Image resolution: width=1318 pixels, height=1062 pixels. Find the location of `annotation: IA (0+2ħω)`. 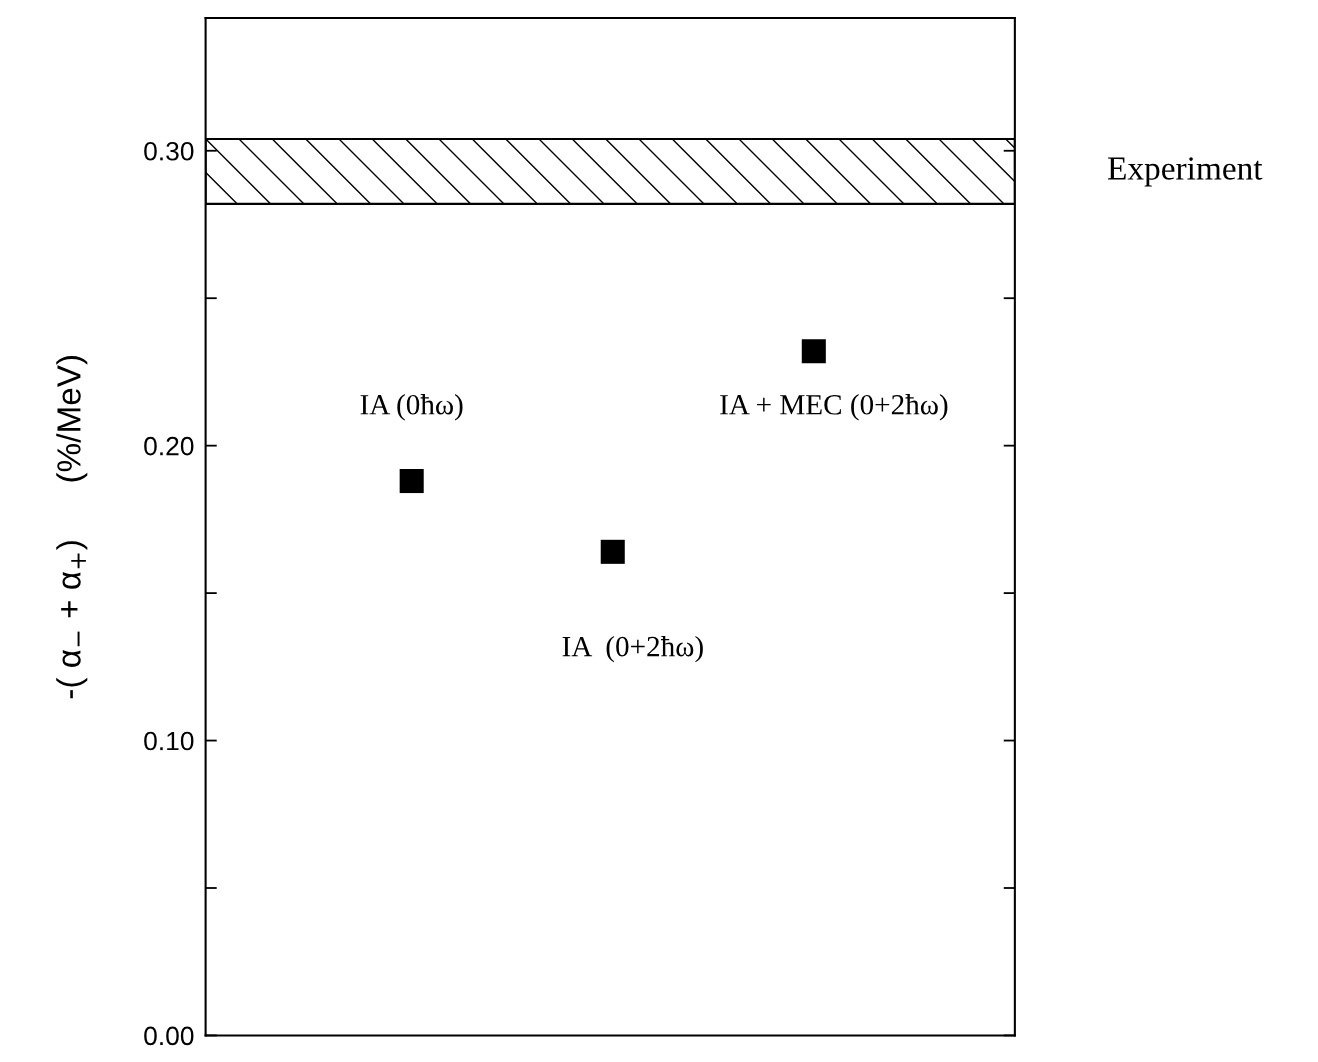

annotation: IA (0+2ħω) is located at coordinates (632, 649).